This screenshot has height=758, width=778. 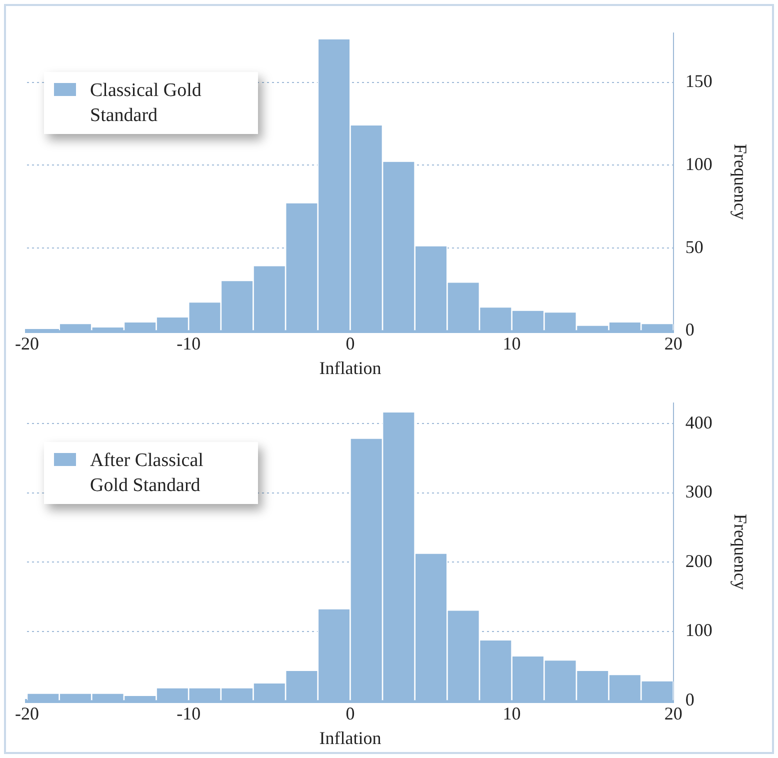 I want to click on y-tick-label: 50, so click(x=694, y=246).